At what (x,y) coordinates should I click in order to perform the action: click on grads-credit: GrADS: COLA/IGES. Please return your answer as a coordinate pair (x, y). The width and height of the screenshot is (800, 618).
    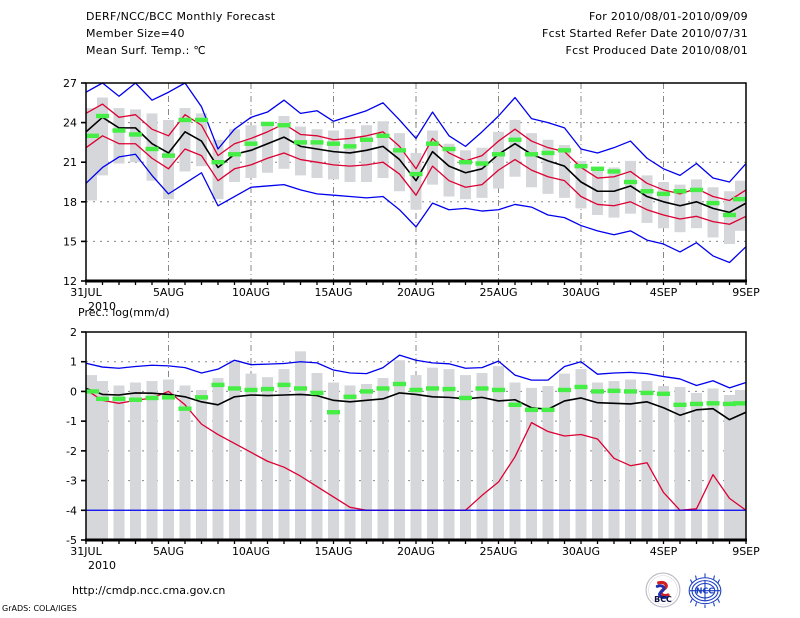
    Looking at the image, I should click on (39, 608).